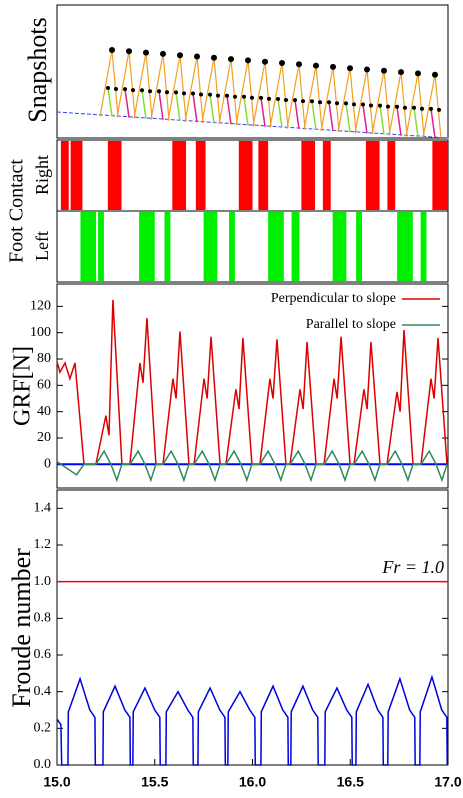 The width and height of the screenshot is (463, 798). What do you see at coordinates (154, 782) in the screenshot?
I see `x-tick-label: 15.5` at bounding box center [154, 782].